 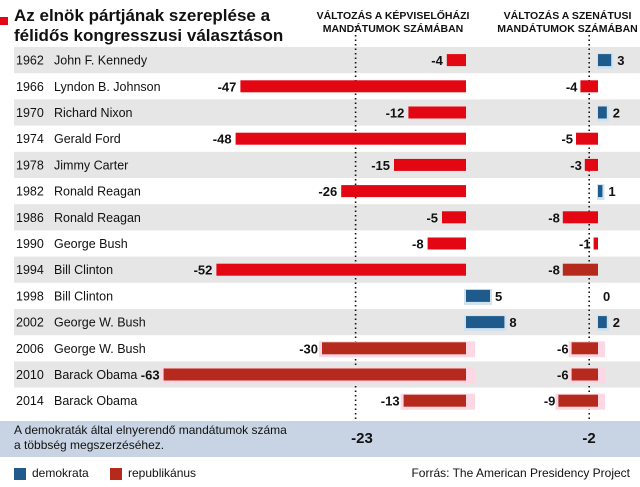 What do you see at coordinates (418, 244) in the screenshot?
I see `house-value-label: -8` at bounding box center [418, 244].